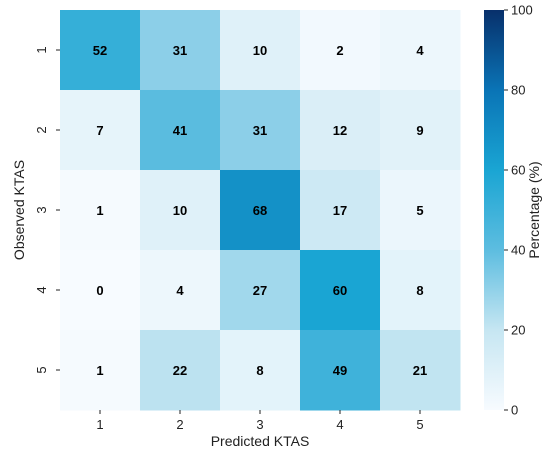 The height and width of the screenshot is (450, 550). I want to click on x-tick-label-4: 4, so click(339, 424).